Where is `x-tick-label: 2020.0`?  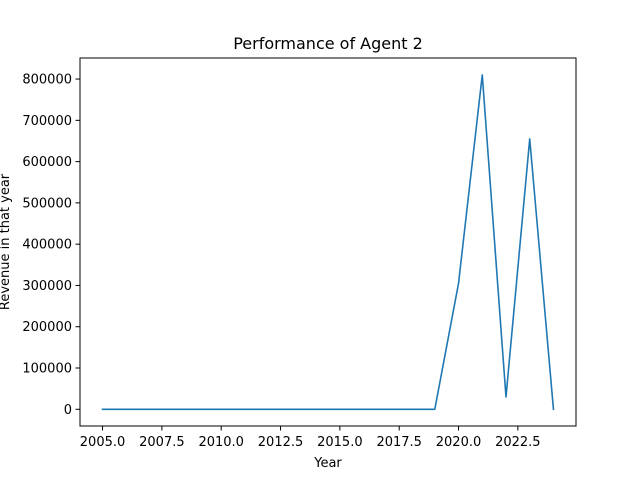
x-tick-label: 2020.0 is located at coordinates (459, 442).